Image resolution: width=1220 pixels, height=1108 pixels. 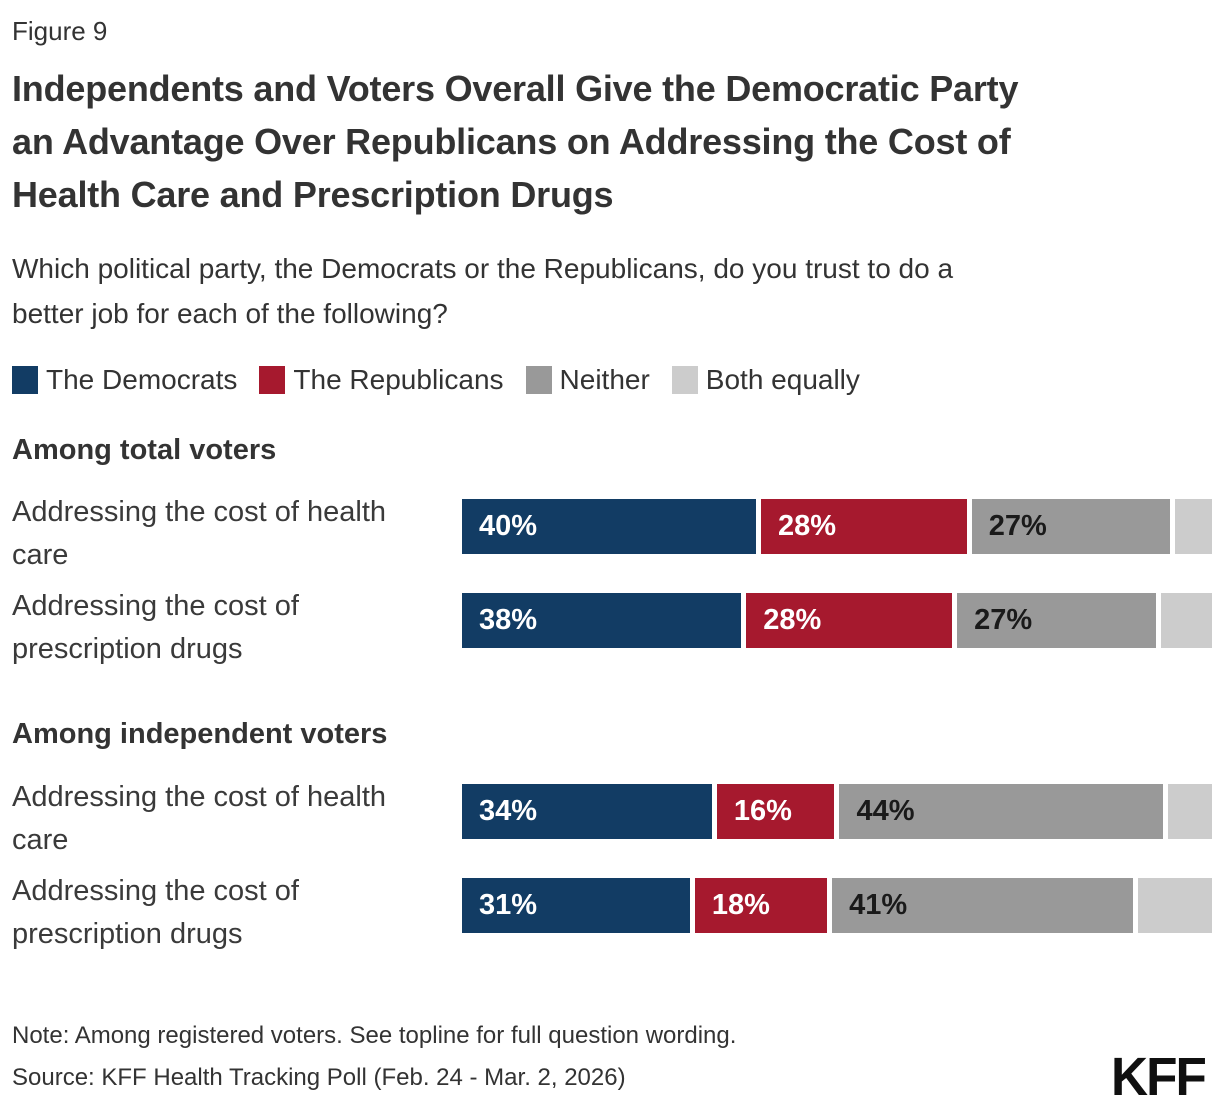 What do you see at coordinates (602, 620) in the screenshot?
I see `bar-segment-the-democrats: 38%` at bounding box center [602, 620].